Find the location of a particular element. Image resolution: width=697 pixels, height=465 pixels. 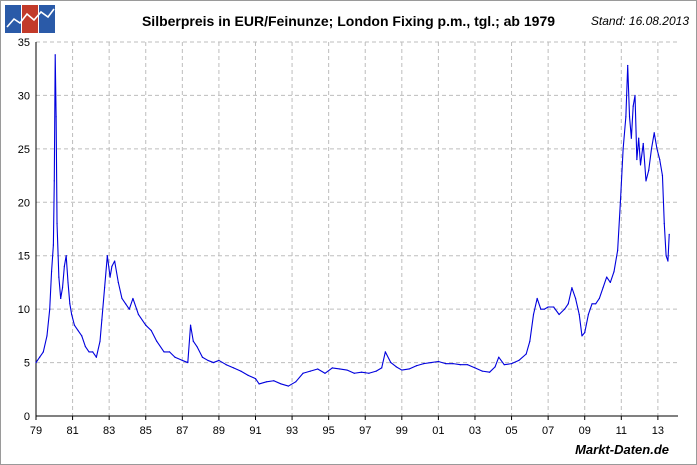

x-tick-label: 79 is located at coordinates (36, 431).